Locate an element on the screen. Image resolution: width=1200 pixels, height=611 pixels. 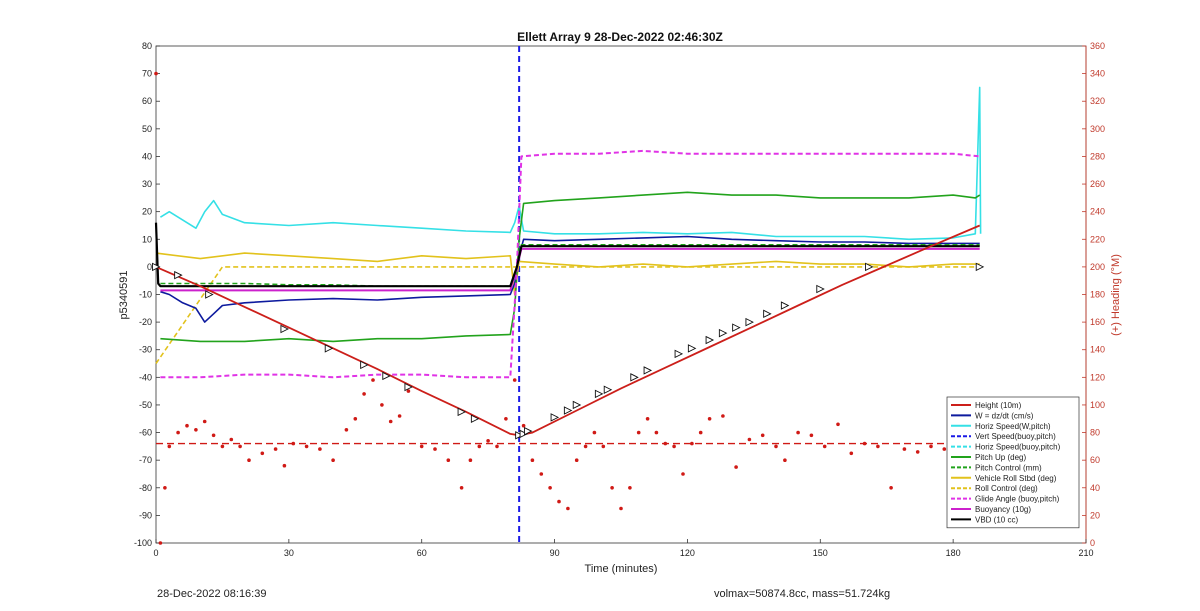
legend-label: Vehicle Roll Stbd (deg) is located at coordinates (1016, 478).